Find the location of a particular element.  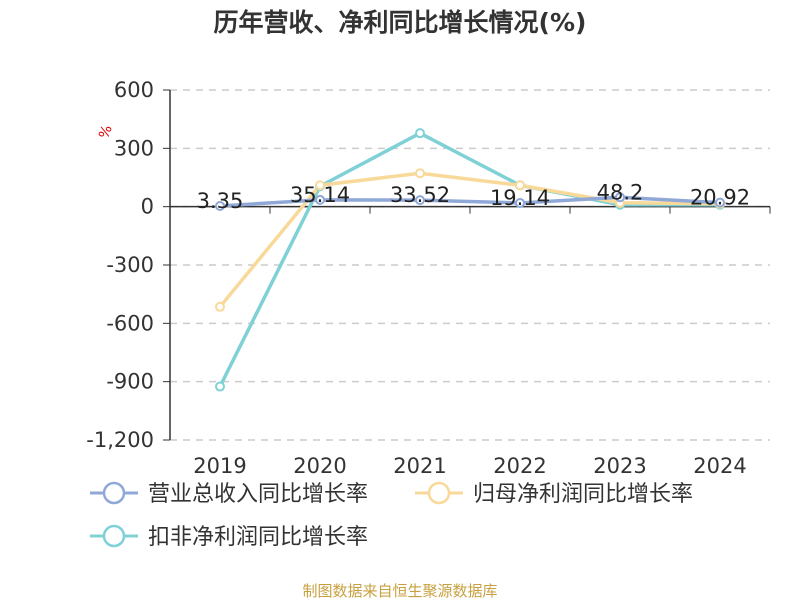

data-label: 20.92 is located at coordinates (720, 198).